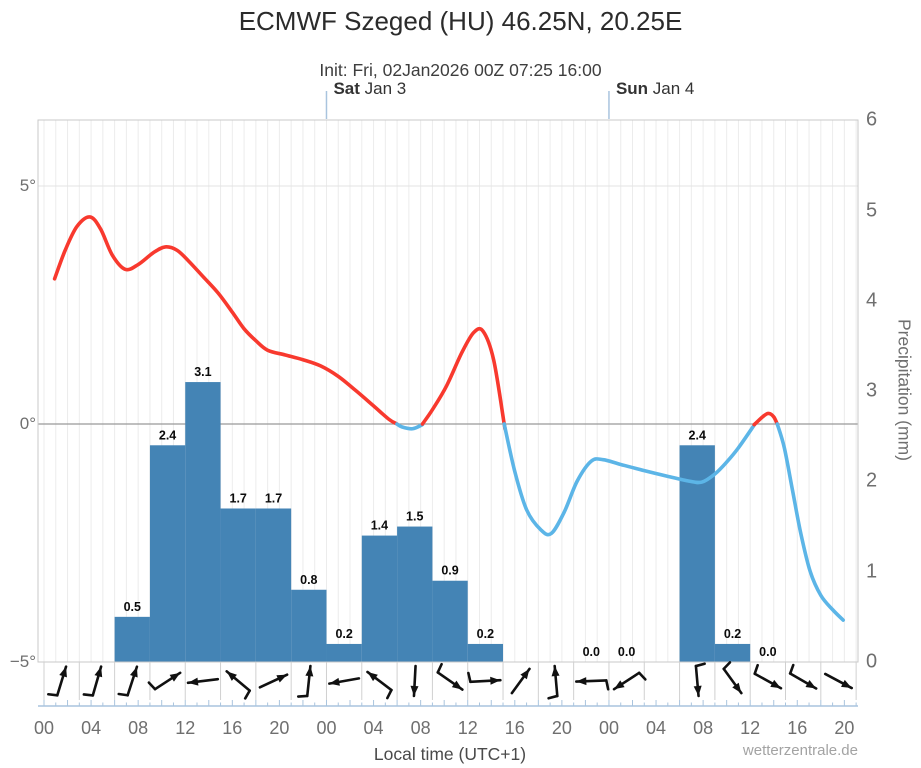 The height and width of the screenshot is (768, 921). What do you see at coordinates (632, 88) in the screenshot?
I see `day-name: Sun` at bounding box center [632, 88].